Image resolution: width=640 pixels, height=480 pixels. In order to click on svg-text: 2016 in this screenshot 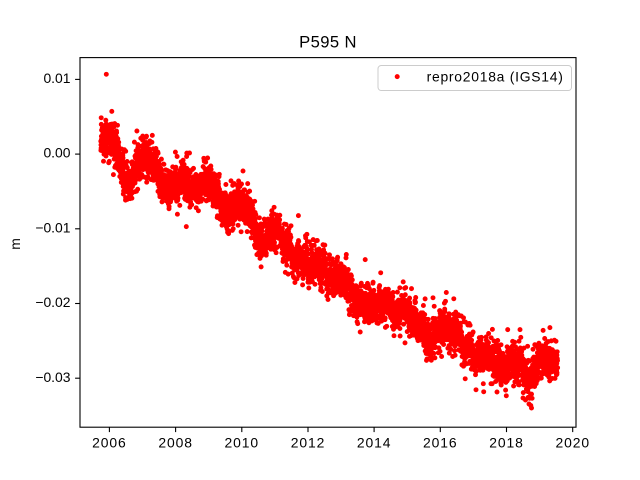, I will do `click(440, 443)`.